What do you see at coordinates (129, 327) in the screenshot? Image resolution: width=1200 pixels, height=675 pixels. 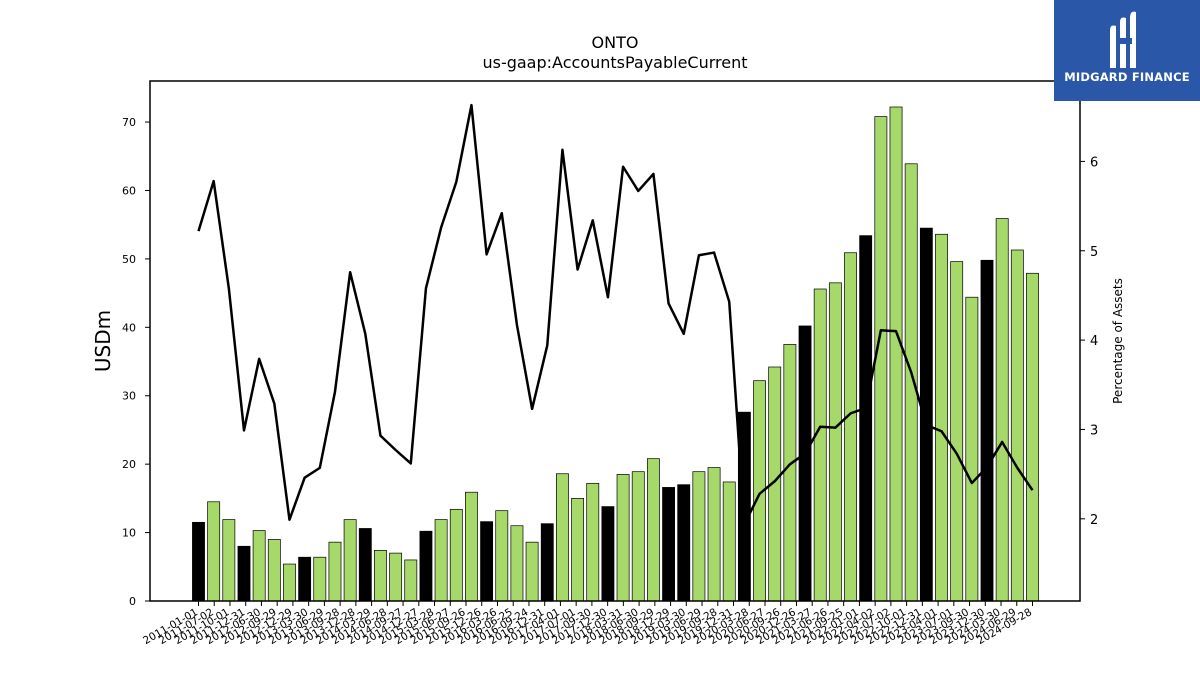 I see `y-tick-label: 40` at bounding box center [129, 327].